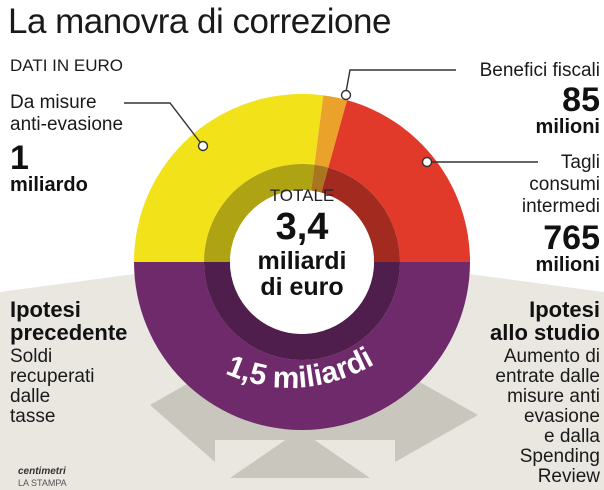 The width and height of the screenshot is (604, 490). Describe the element at coordinates (67, 65) in the screenshot. I see `subtitle: DATI IN EURO` at that location.